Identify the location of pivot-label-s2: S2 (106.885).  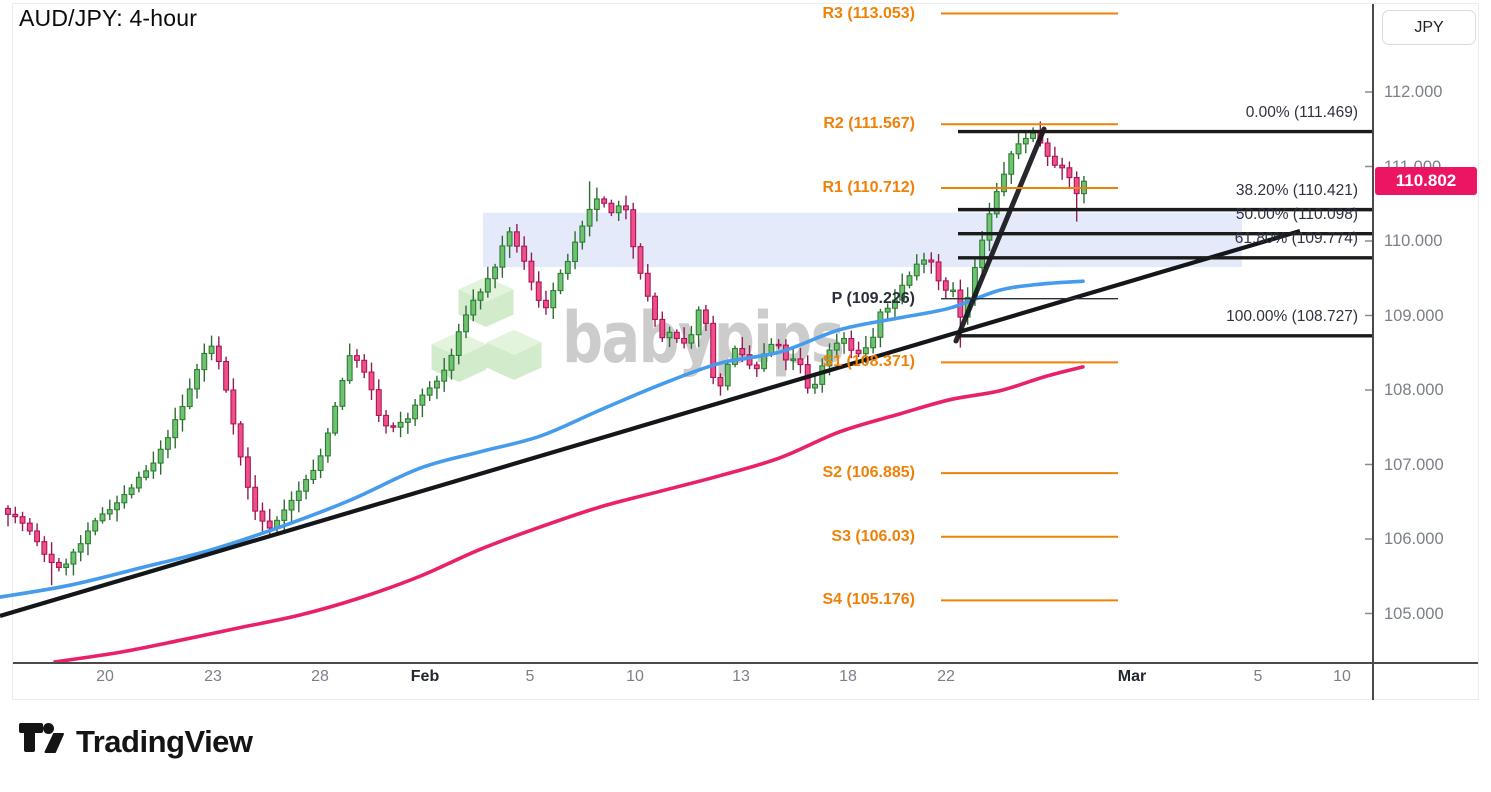
(868, 473).